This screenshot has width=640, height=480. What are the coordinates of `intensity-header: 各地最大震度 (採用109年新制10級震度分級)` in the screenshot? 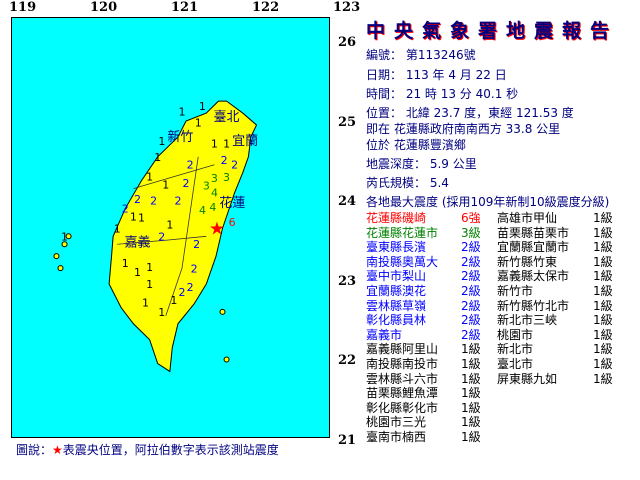 It's located at (488, 202).